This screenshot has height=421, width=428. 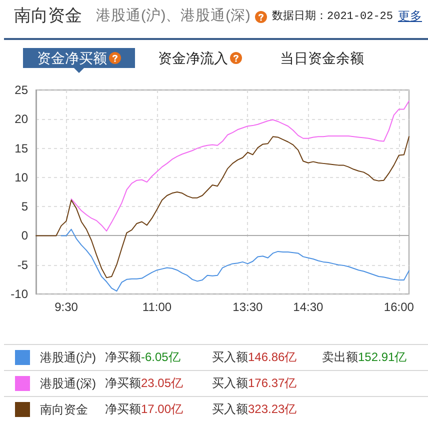 I want to click on text: 净买额23.05亿, so click(x=144, y=383).